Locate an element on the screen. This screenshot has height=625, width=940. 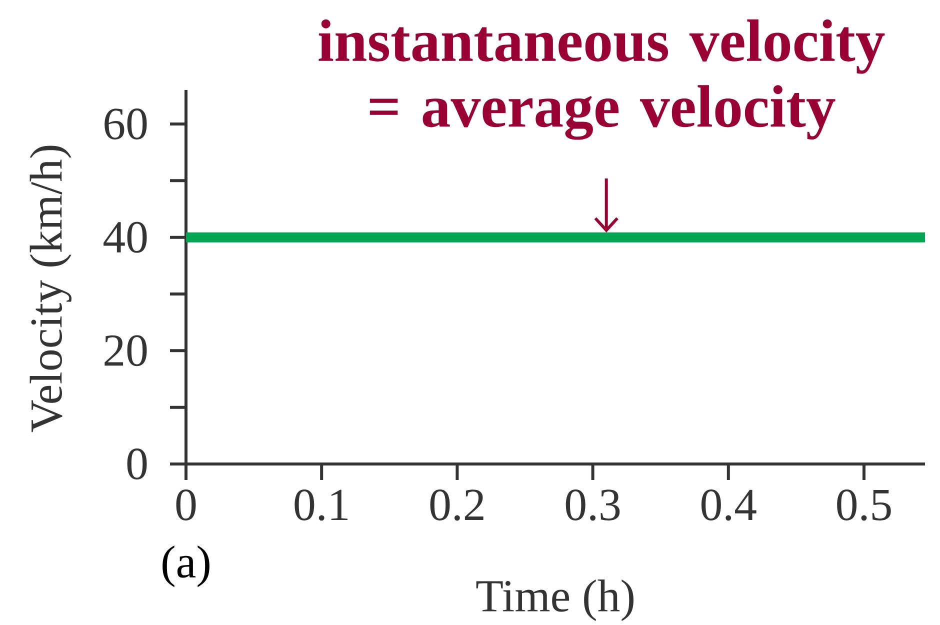
x-tick-label: 0.2 is located at coordinates (457, 505).